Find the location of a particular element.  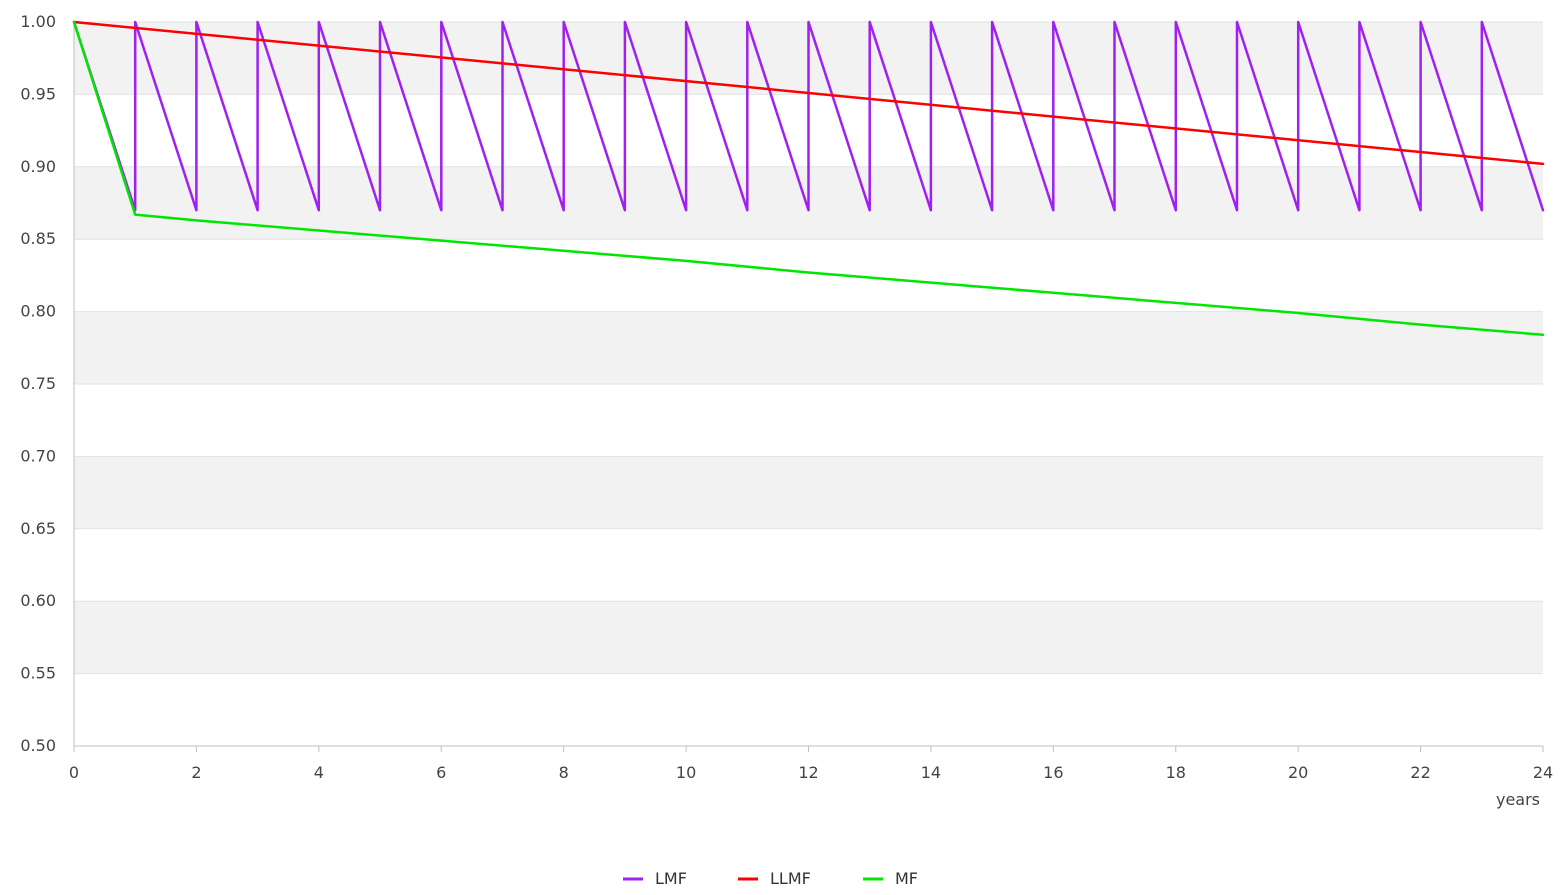

x-tick-label: 24 is located at coordinates (1543, 772).